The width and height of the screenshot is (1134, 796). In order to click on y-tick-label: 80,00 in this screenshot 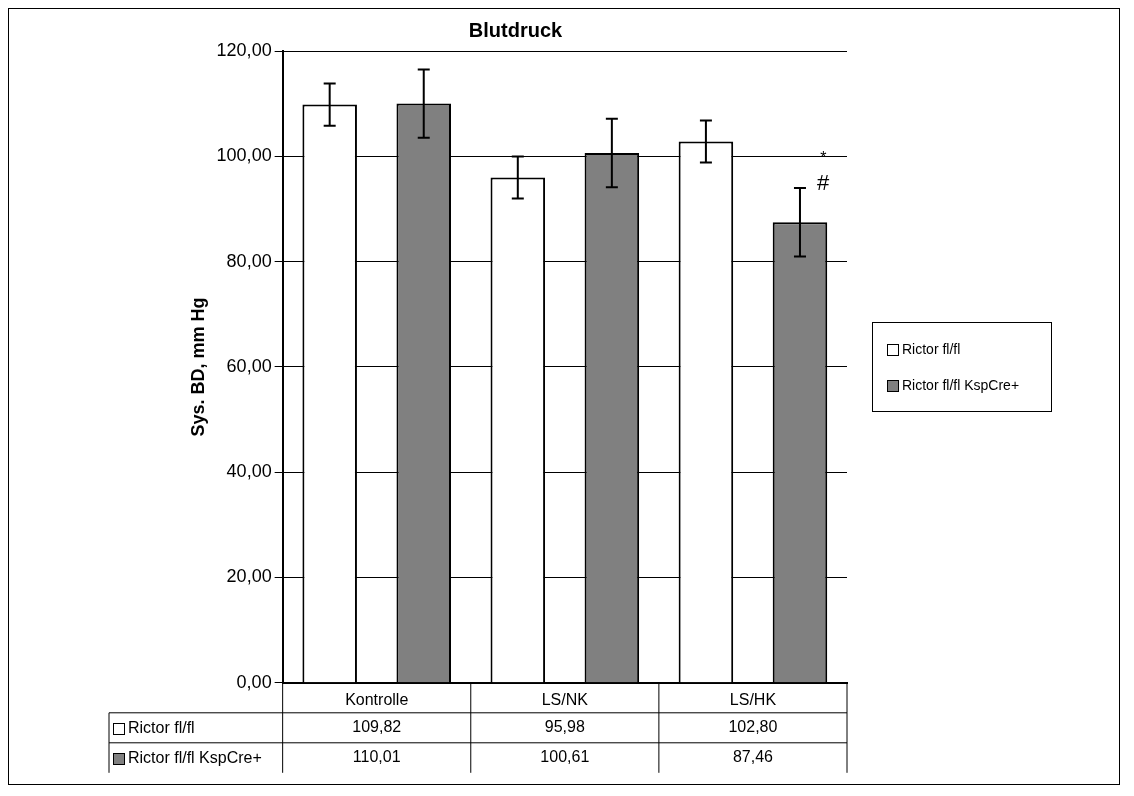, I will do `click(249, 260)`.